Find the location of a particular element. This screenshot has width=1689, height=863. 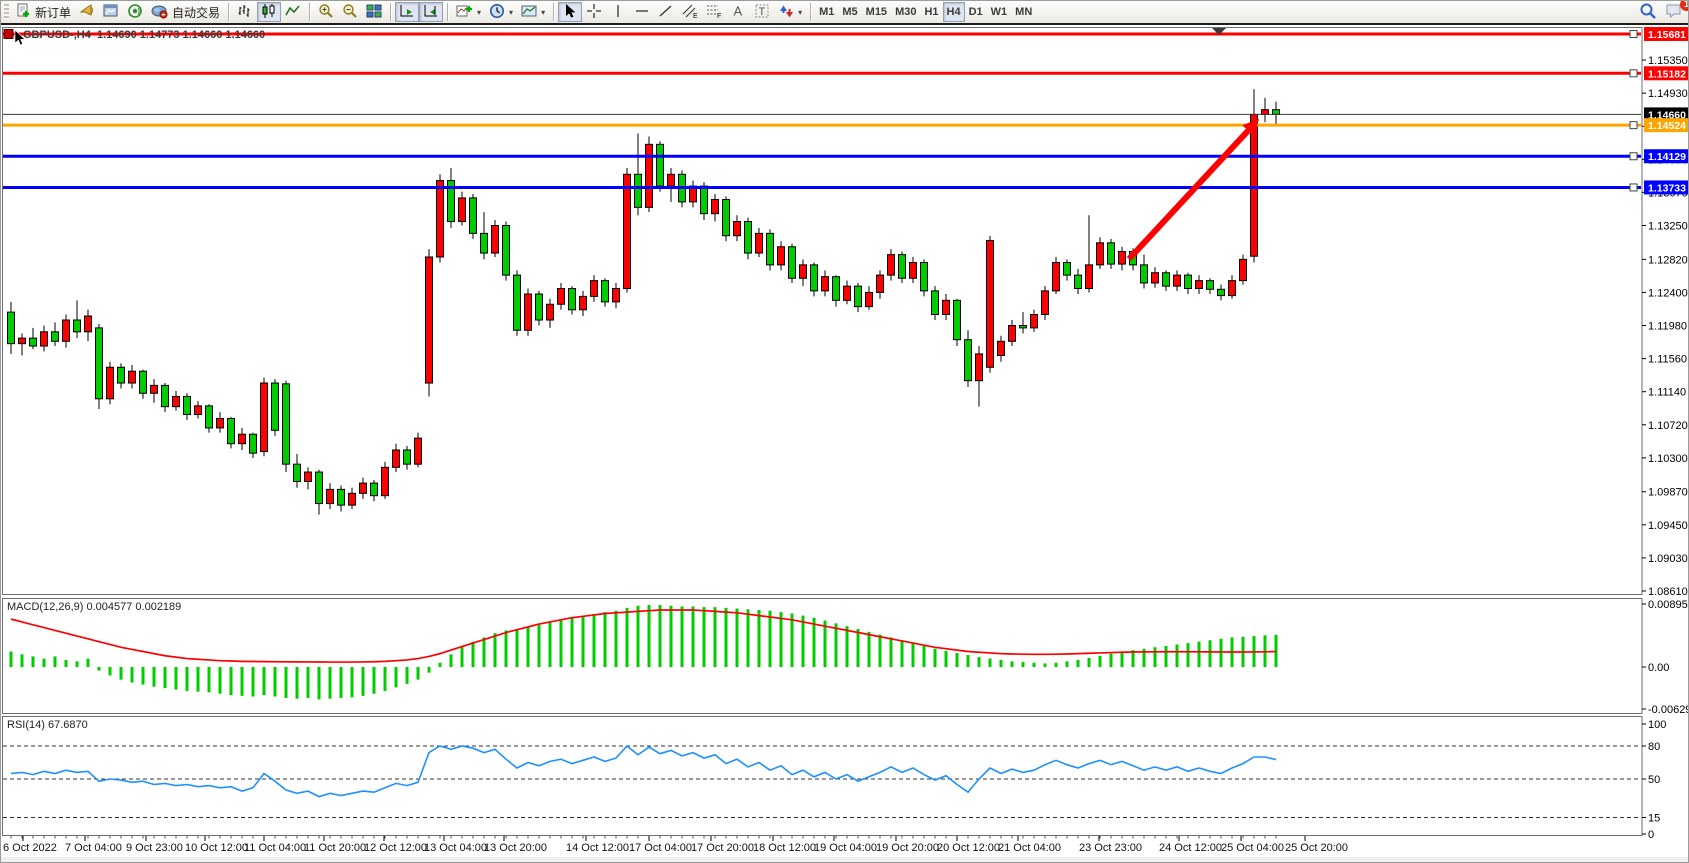

svg-text: 1.15681 is located at coordinates (1667, 35).